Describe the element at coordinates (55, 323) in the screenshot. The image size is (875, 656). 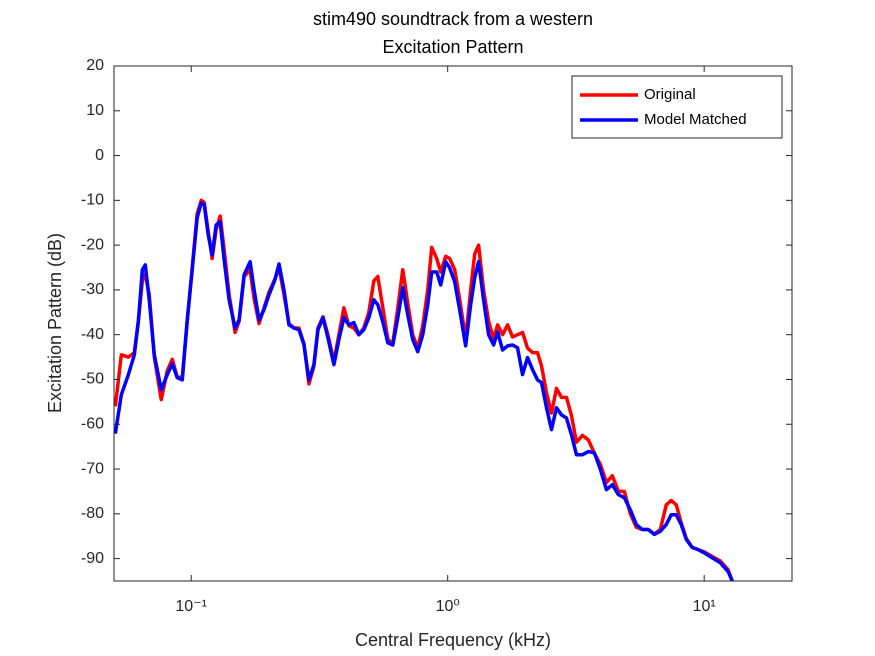
I see `y-axis-label: Excitation Pattern (dB)` at that location.